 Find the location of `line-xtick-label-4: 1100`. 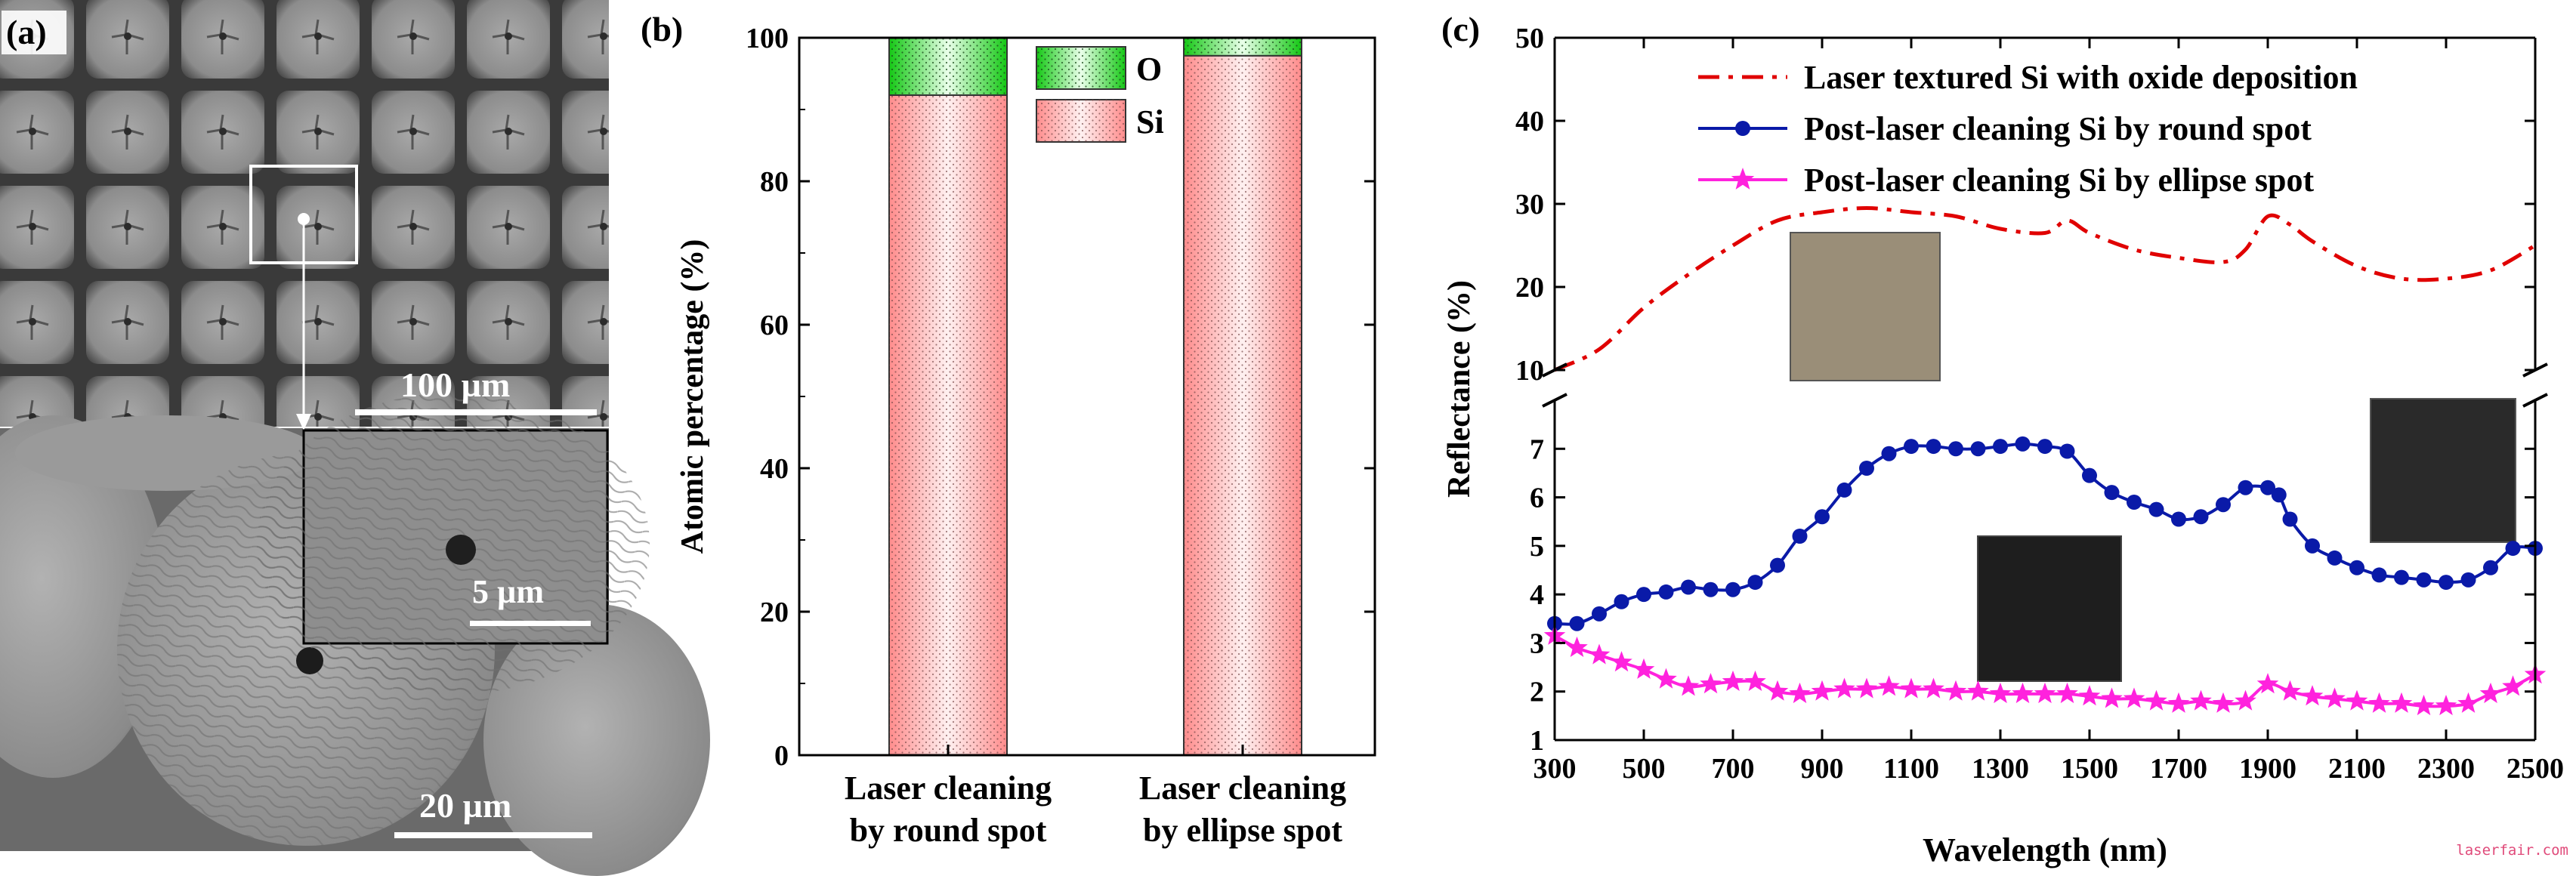

line-xtick-label-4: 1100 is located at coordinates (1911, 769).